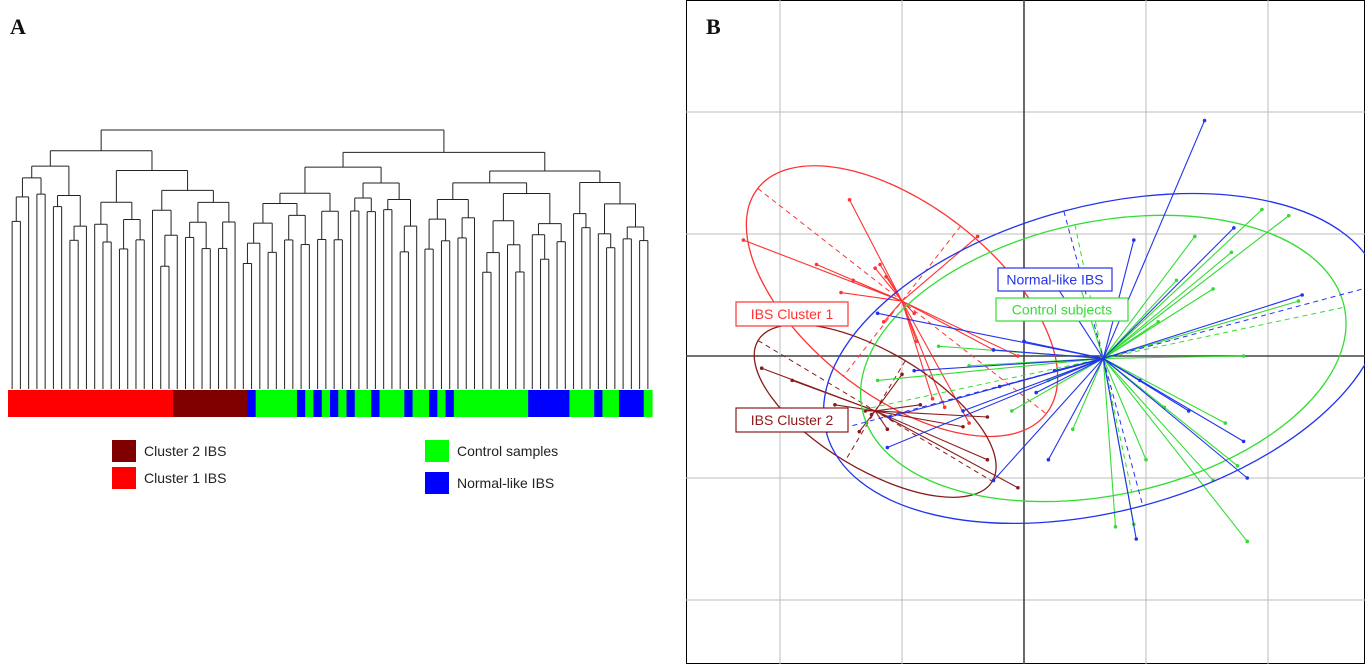  Describe the element at coordinates (792, 420) in the screenshot. I see `group-label: IBS Cluster 2` at that location.